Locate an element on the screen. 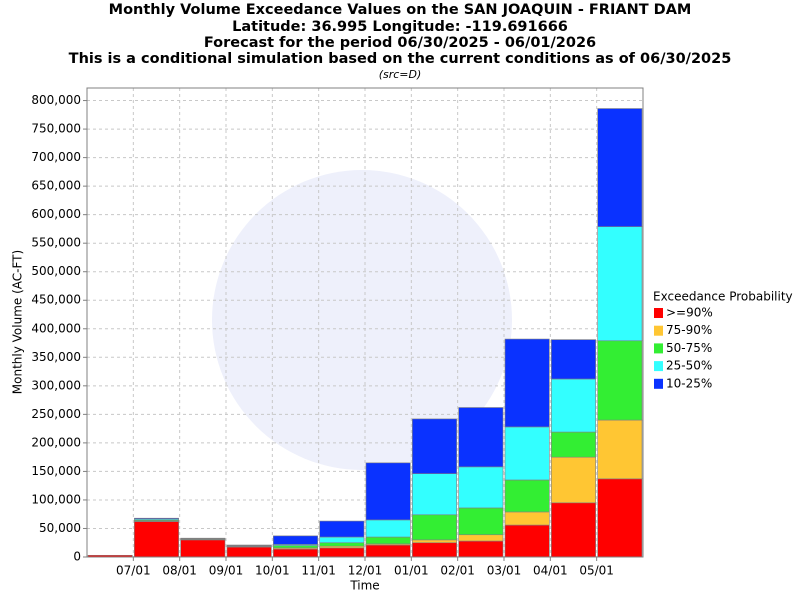 This screenshot has height=600, width=800. y-tick-label: 550,000 is located at coordinates (56, 243).